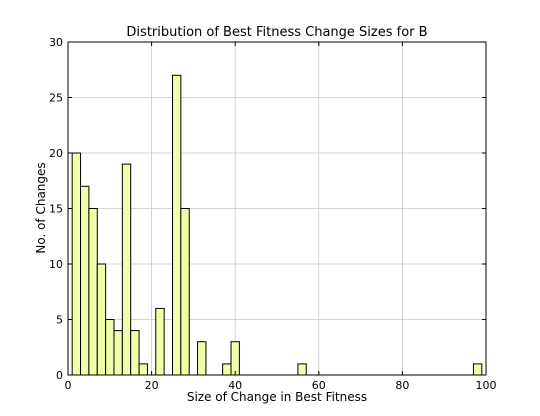  Describe the element at coordinates (486, 385) in the screenshot. I see `x-tick-label: 100` at that location.